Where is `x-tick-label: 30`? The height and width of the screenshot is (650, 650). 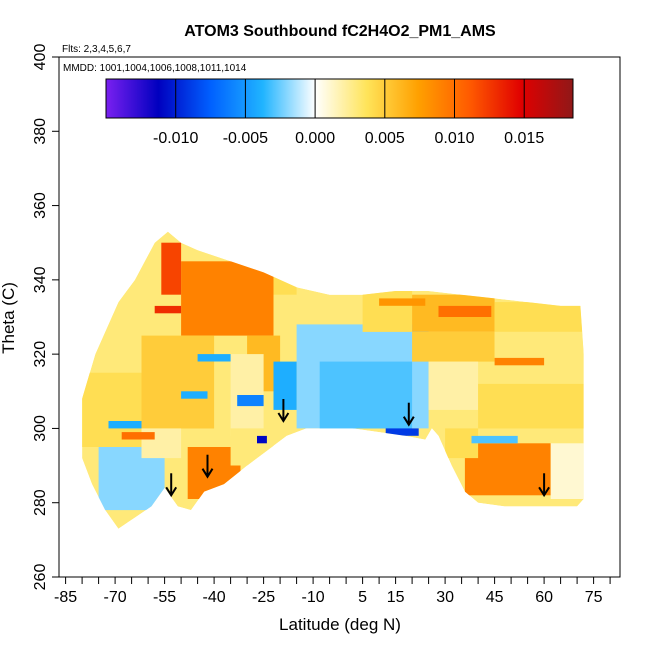 x-tick-label: 30 is located at coordinates (445, 597).